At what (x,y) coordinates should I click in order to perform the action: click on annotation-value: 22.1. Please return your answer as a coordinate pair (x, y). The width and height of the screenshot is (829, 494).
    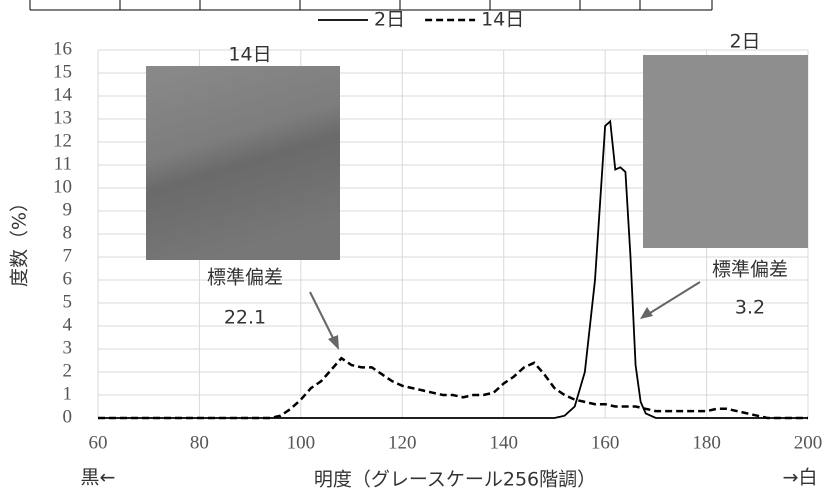
    Looking at the image, I should click on (245, 318).